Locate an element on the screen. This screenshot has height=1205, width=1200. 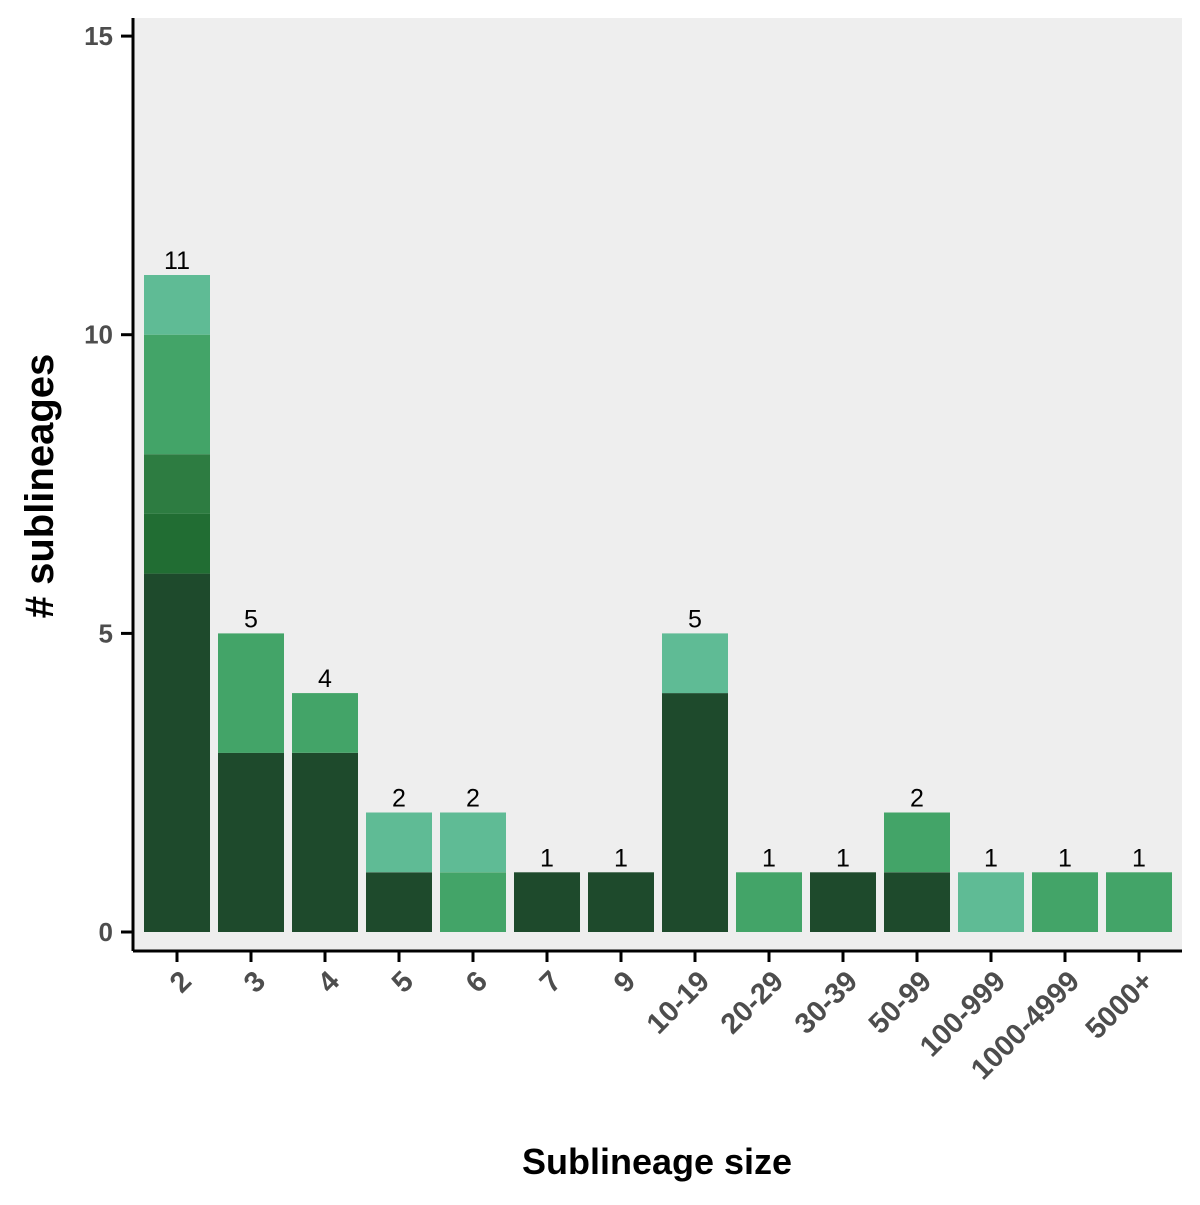
y-ticks-layer: 0 5 10 15 is located at coordinates (108, 484).